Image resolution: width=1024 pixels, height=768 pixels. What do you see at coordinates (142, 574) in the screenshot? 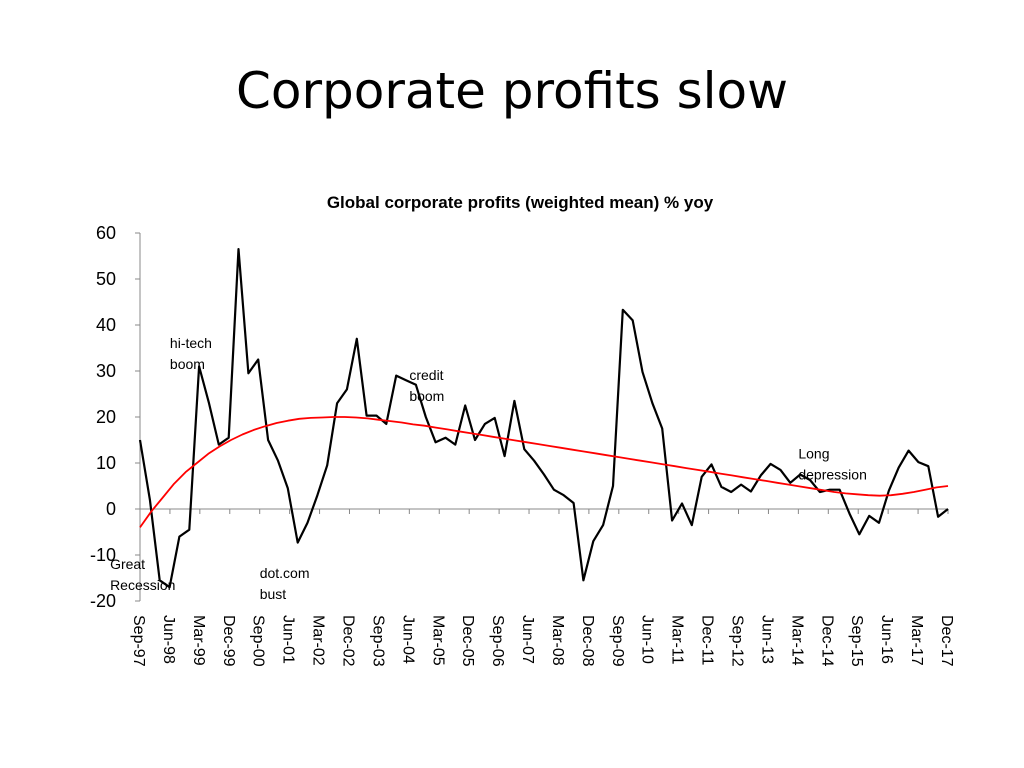
I see `annotation-text: Great Recession` at bounding box center [142, 574].